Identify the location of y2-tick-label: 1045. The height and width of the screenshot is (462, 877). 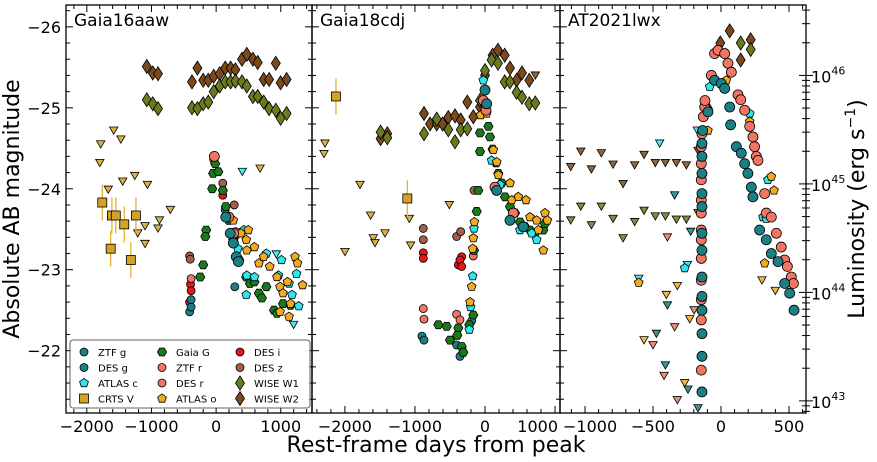
(828, 184).